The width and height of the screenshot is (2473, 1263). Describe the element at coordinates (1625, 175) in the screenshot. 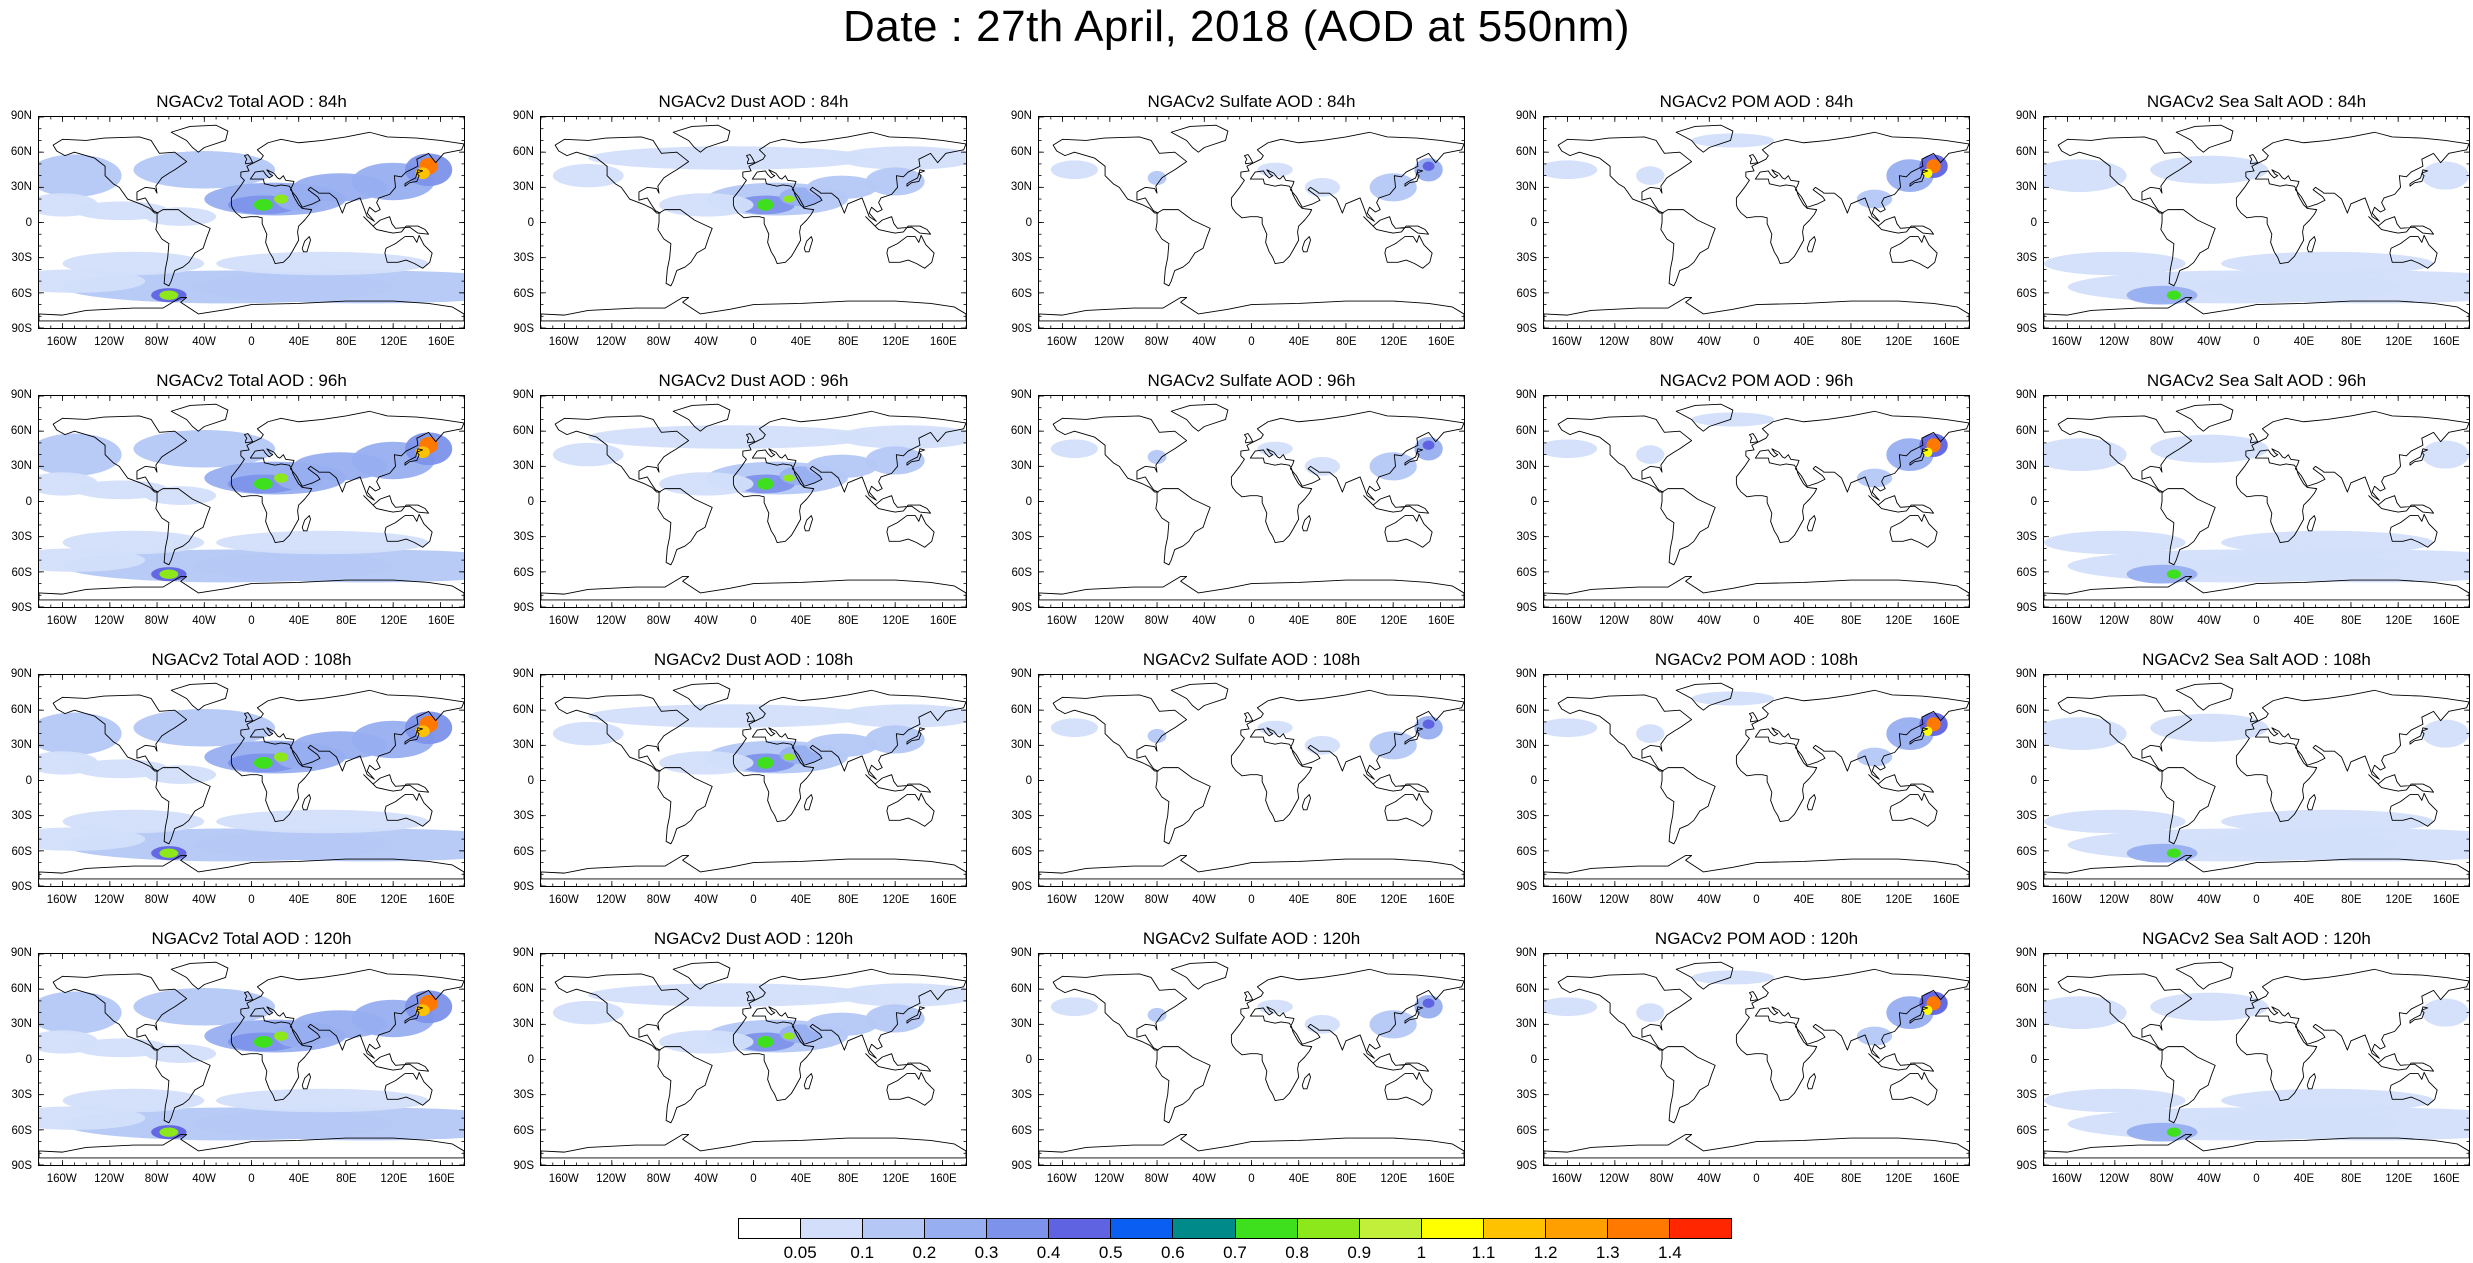

I see `north-america-outline` at that location.